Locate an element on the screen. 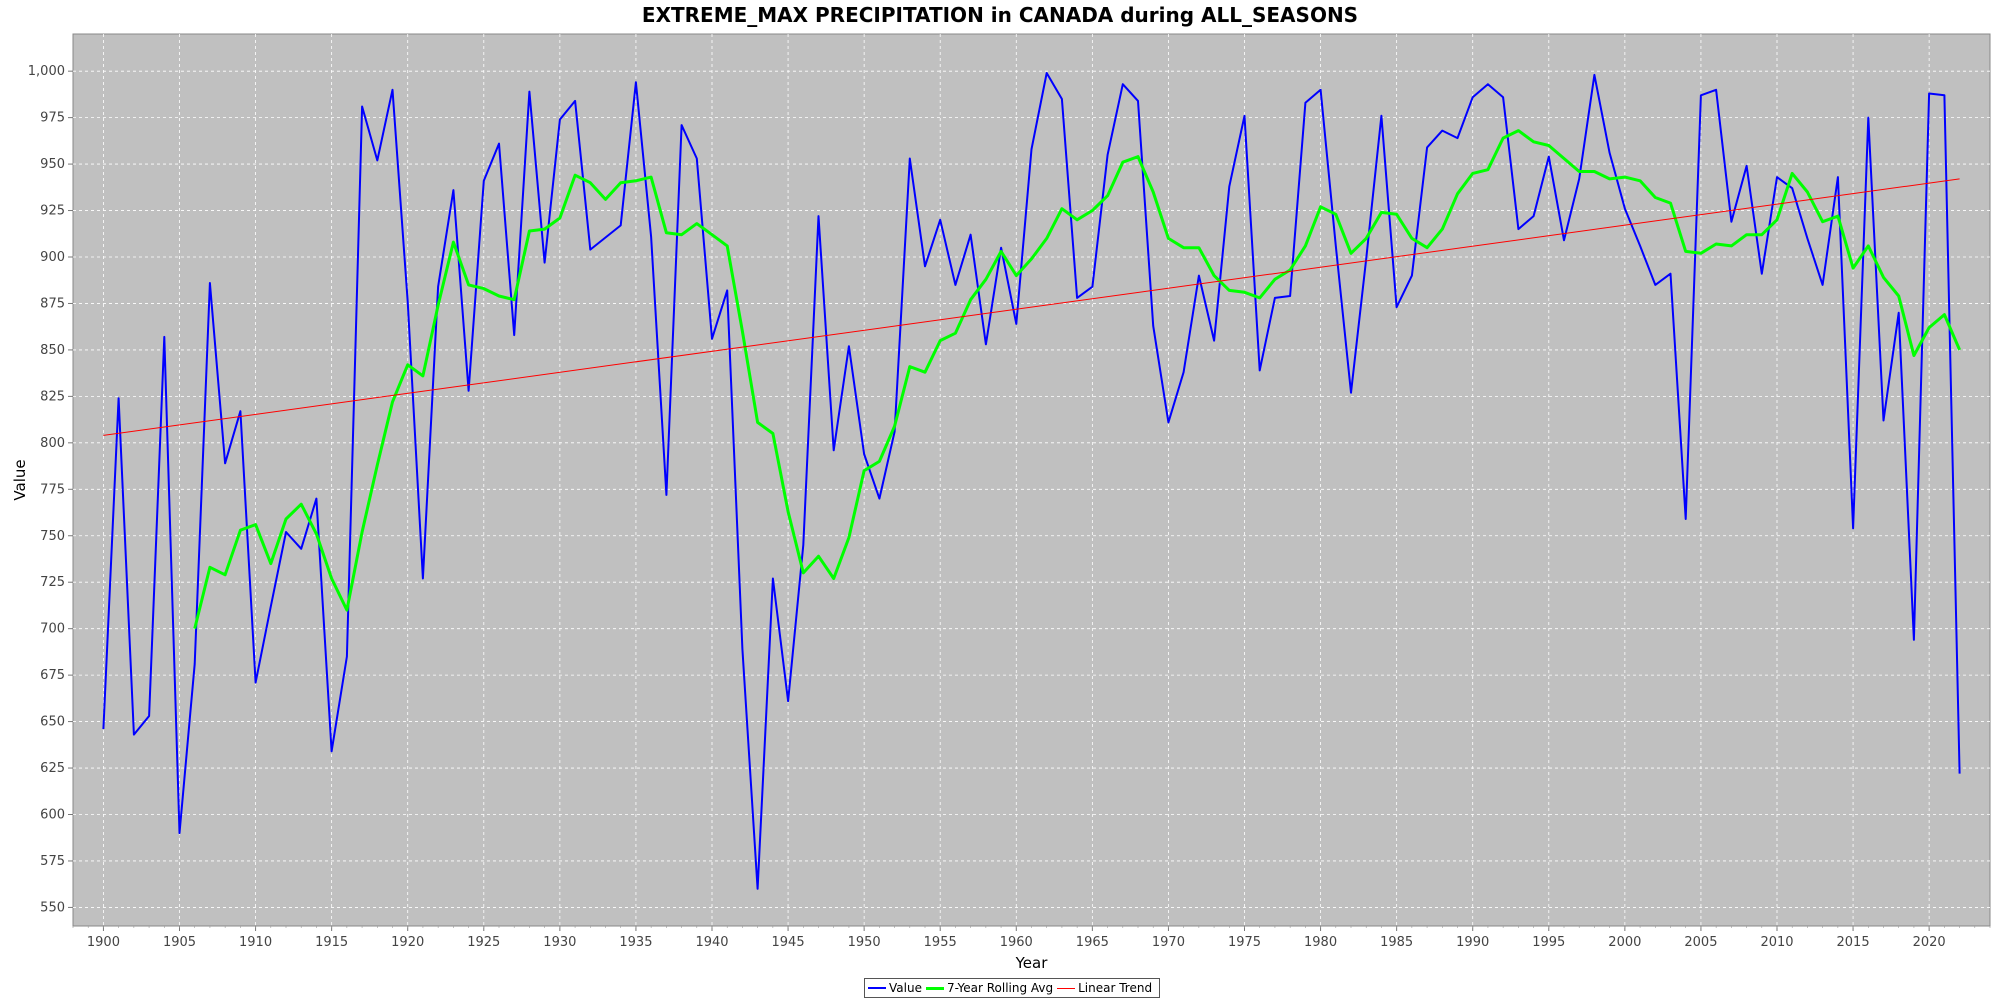 The width and height of the screenshot is (2000, 1000). x-tick-label: 1985 is located at coordinates (1396, 942).